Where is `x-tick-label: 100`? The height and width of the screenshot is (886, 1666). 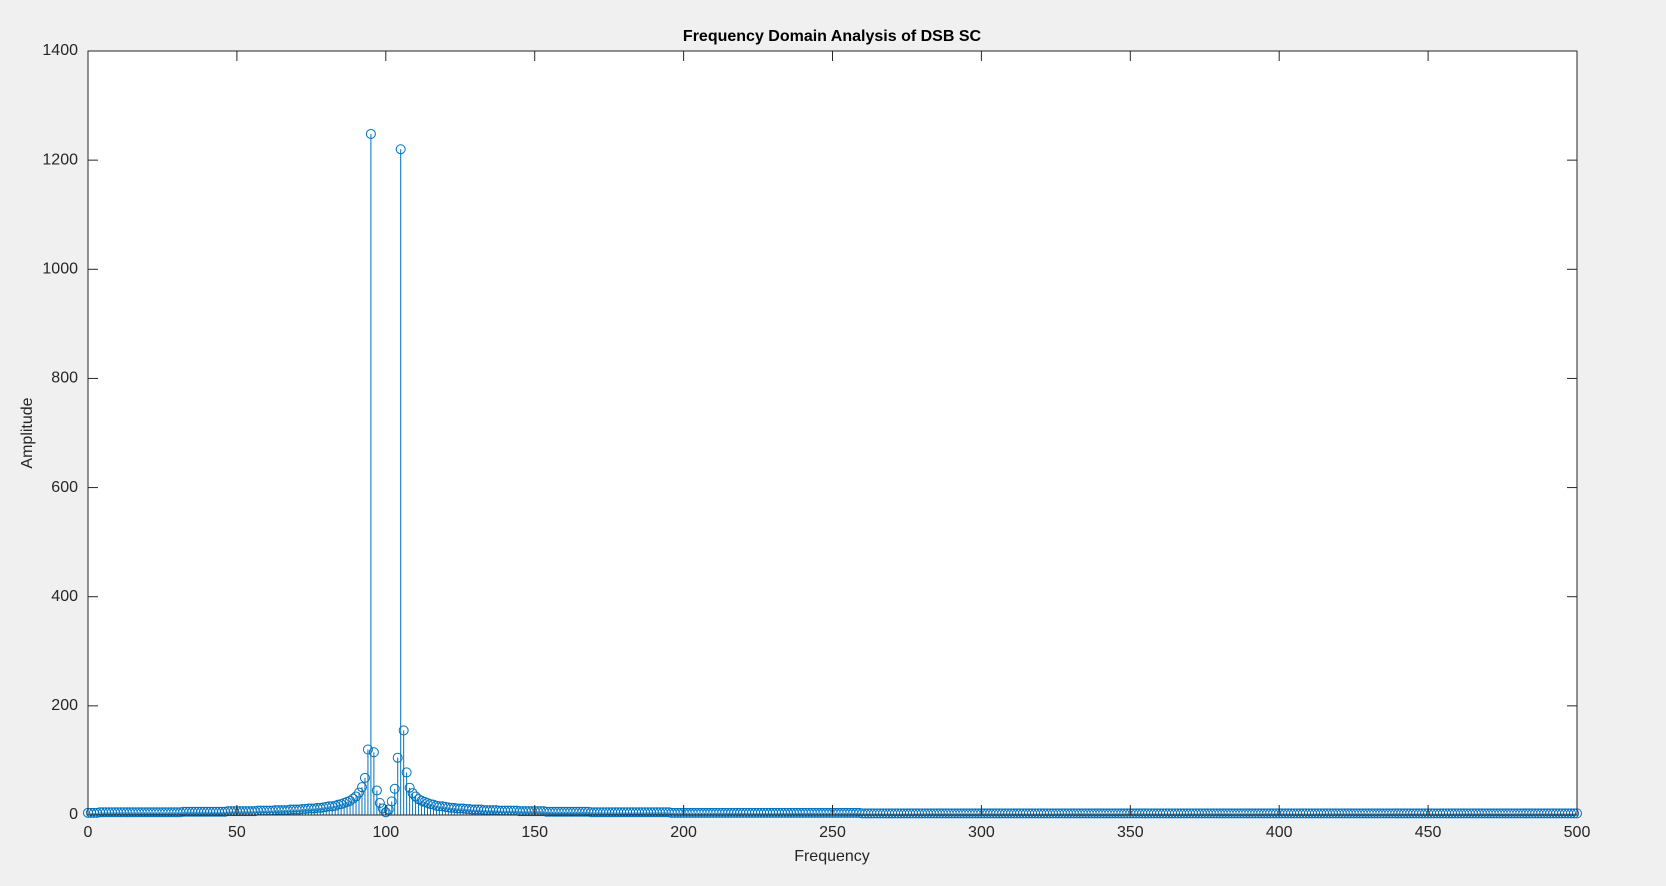
x-tick-label: 100 is located at coordinates (385, 832).